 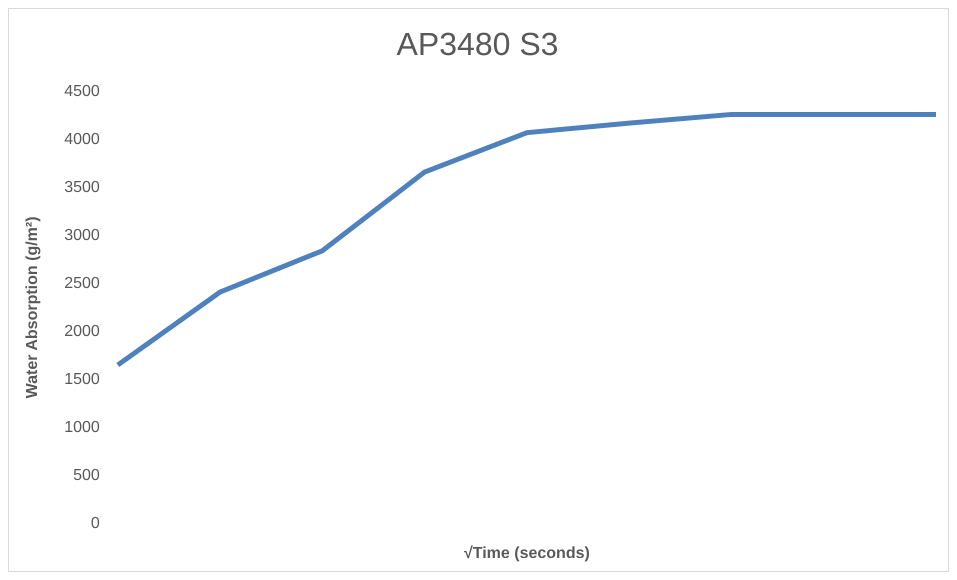 What do you see at coordinates (82, 427) in the screenshot?
I see `y-tick-label: 1000` at bounding box center [82, 427].